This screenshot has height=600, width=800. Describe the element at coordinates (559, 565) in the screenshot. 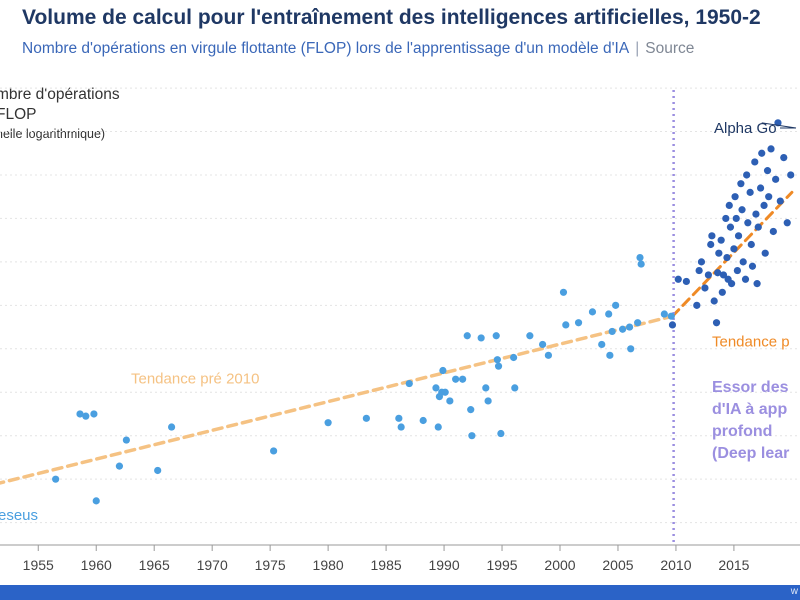

I see `x-tick-label: 2000` at that location.